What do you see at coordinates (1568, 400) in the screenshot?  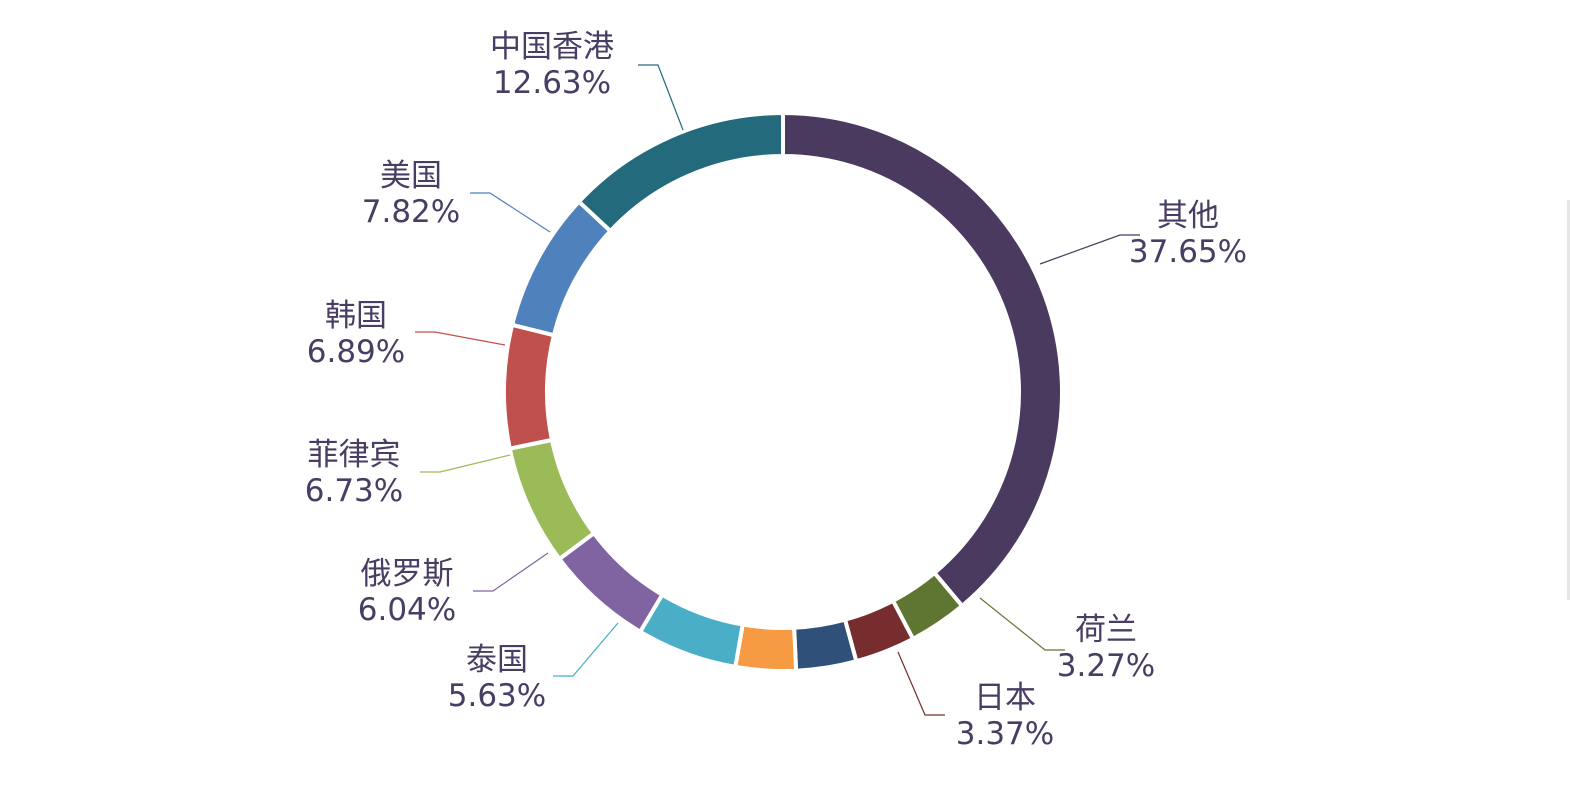 I see `right-edge-divider` at bounding box center [1568, 400].